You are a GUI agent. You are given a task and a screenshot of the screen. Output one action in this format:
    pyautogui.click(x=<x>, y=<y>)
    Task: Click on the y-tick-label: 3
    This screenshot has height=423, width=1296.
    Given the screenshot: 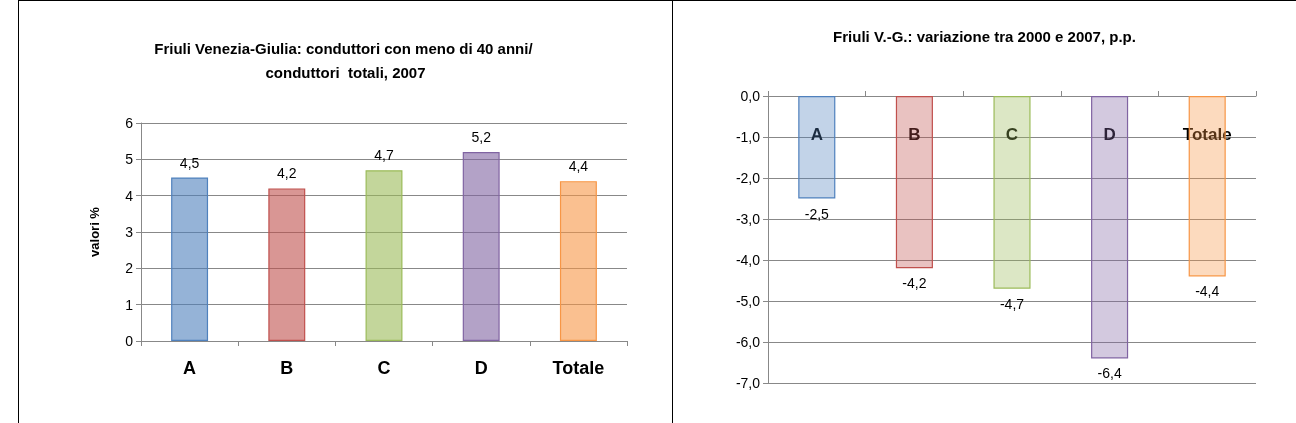 What is the action you would take?
    pyautogui.click(x=129, y=232)
    